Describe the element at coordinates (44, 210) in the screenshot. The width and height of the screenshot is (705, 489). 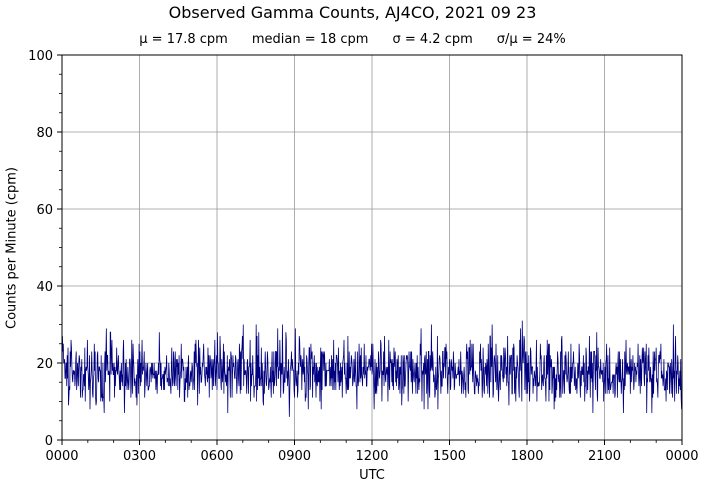
I see `y-tick-label: 60` at that location.